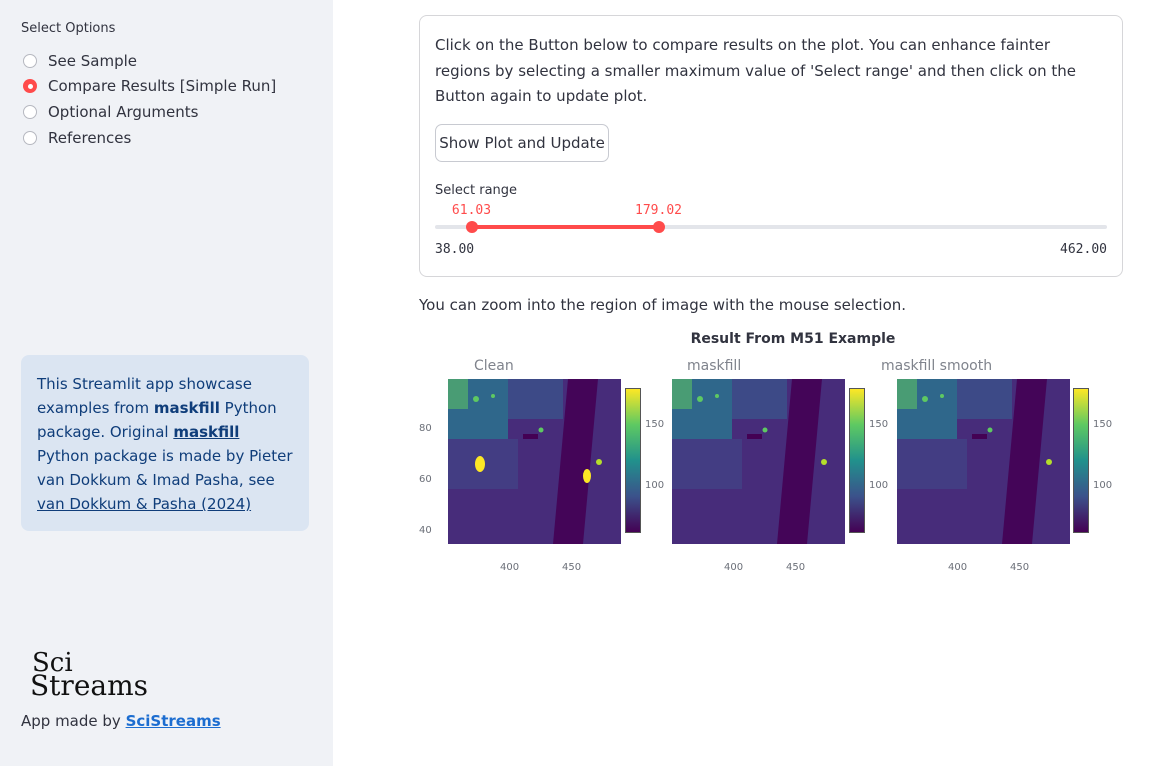  What do you see at coordinates (52, 663) in the screenshot?
I see `logo-line: Sci` at bounding box center [52, 663].